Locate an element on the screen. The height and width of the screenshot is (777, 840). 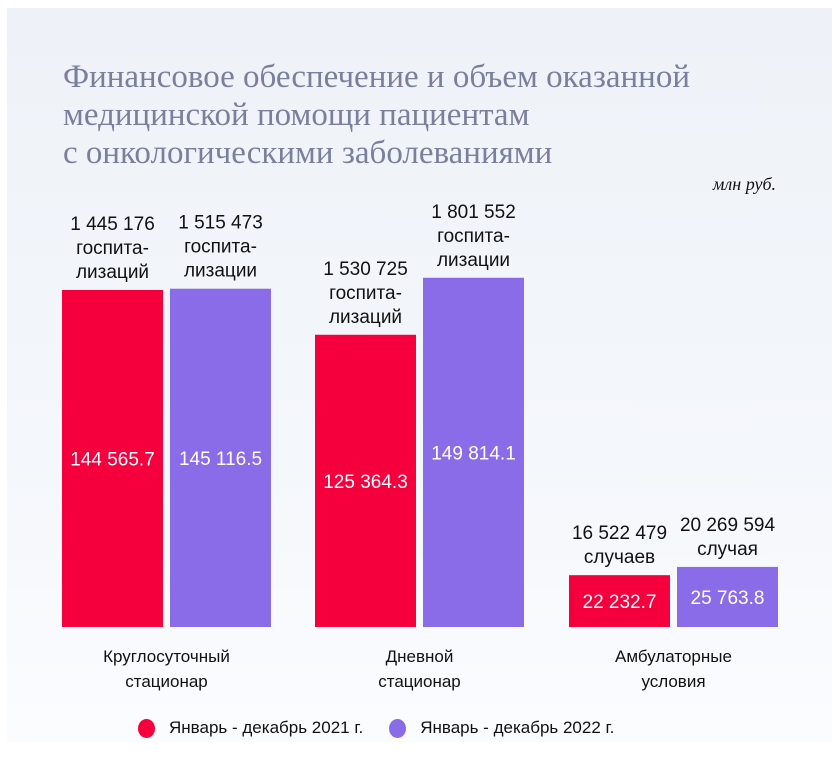
unit-label: млн руб. is located at coordinates (744, 184).